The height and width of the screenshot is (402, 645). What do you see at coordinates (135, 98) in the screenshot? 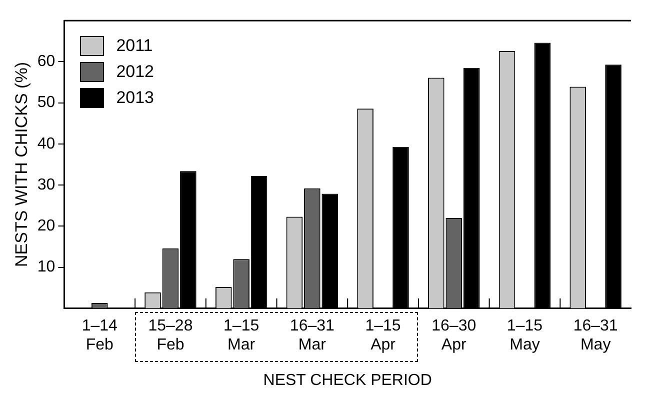
I see `legend-label: 2013` at bounding box center [135, 98].